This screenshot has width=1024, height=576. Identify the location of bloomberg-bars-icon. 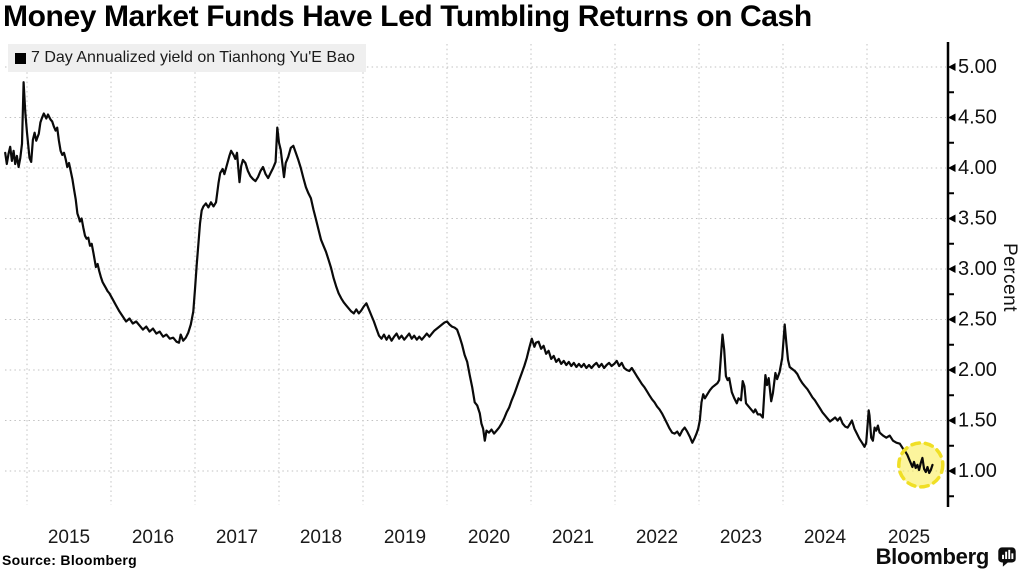
(1007, 557).